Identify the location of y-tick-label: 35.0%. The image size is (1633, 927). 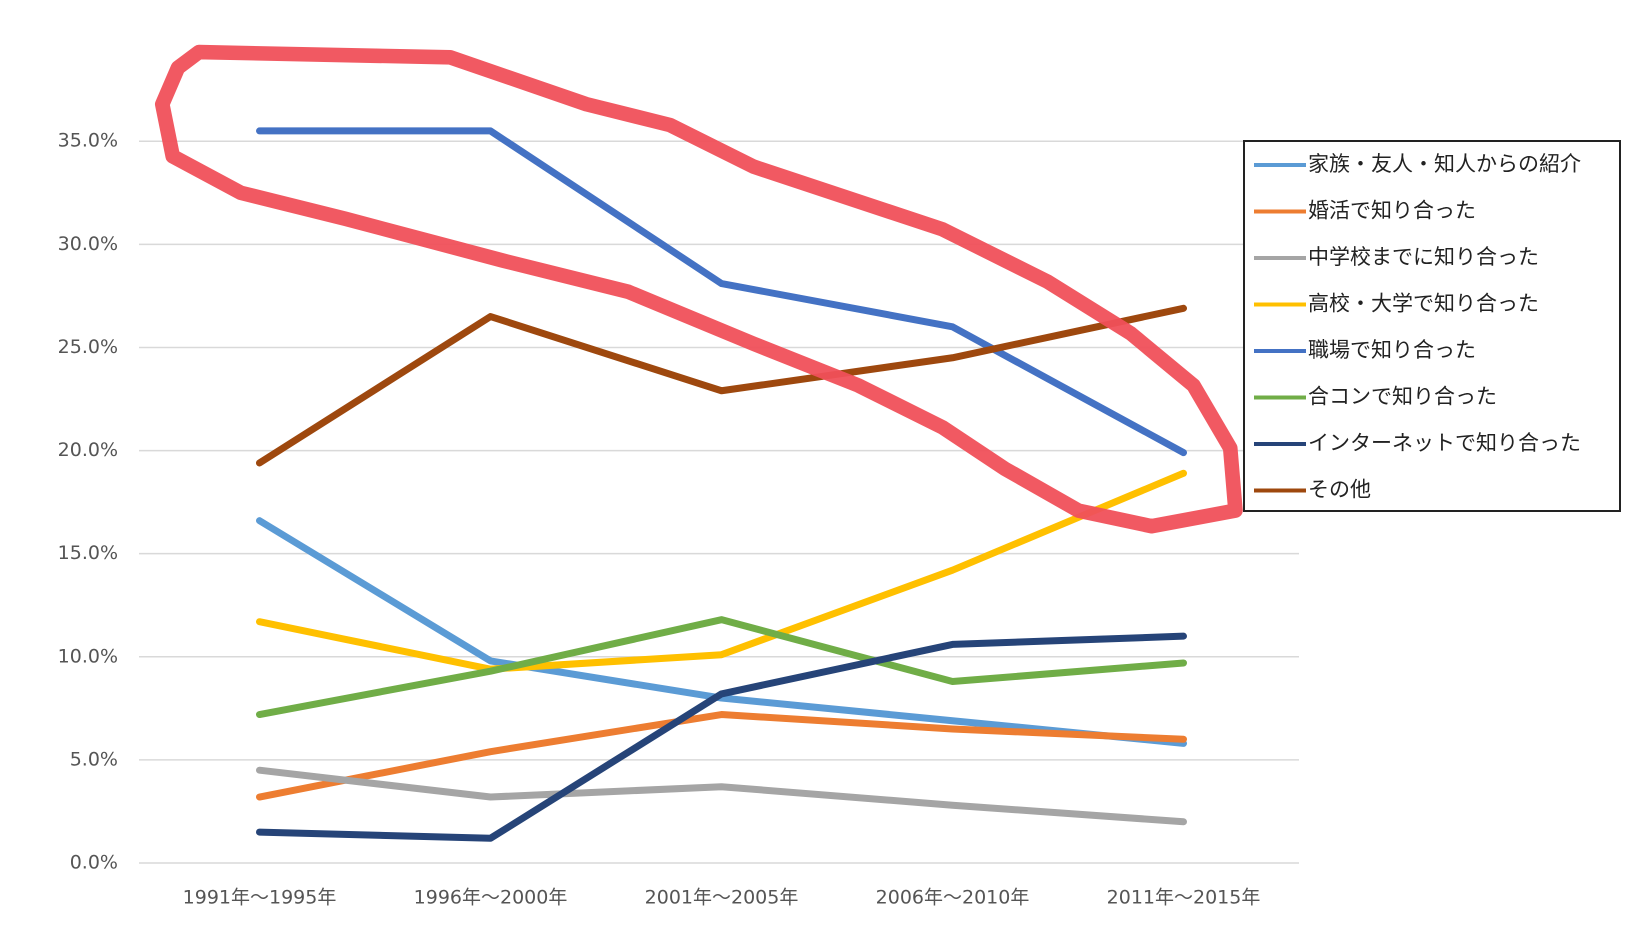
(88, 141).